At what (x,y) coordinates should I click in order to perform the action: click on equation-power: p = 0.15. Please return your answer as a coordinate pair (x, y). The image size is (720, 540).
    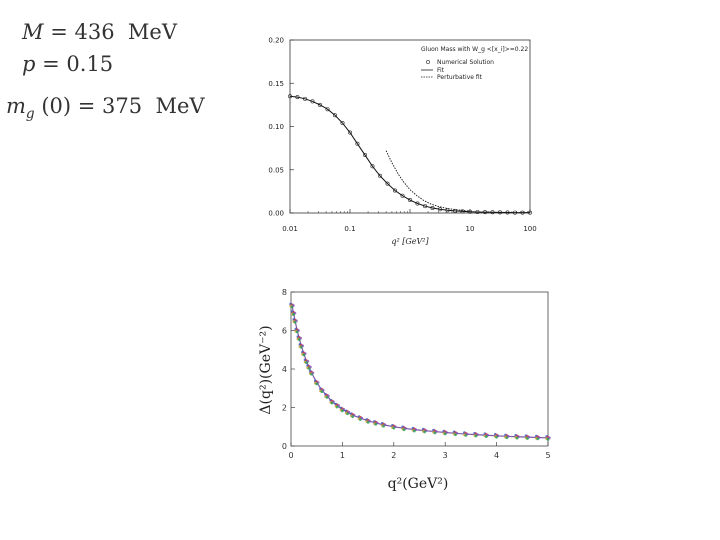
    Looking at the image, I should click on (67, 64).